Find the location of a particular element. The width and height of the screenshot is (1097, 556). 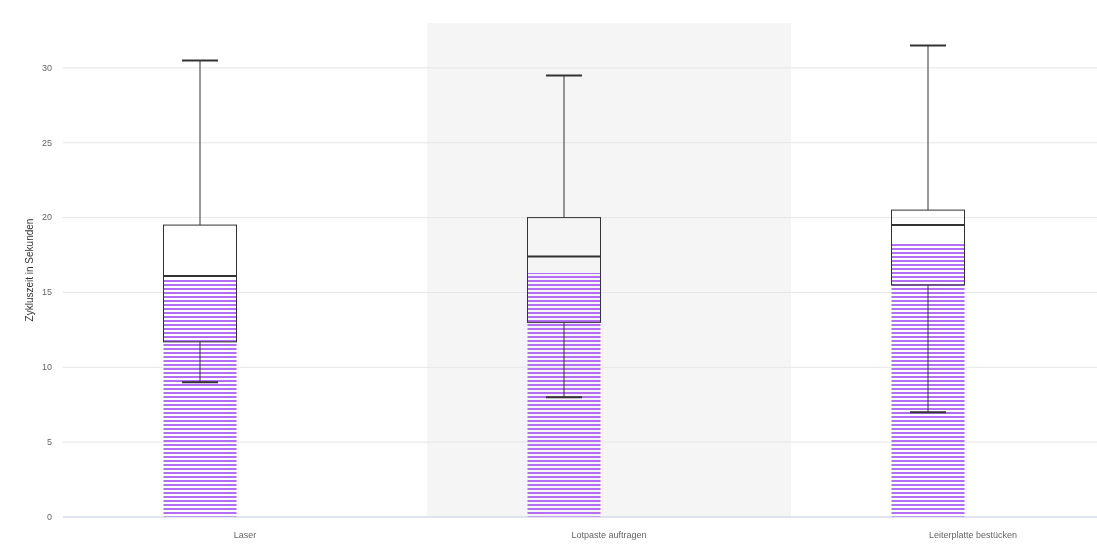

y-tick-label: 20 is located at coordinates (46, 217).